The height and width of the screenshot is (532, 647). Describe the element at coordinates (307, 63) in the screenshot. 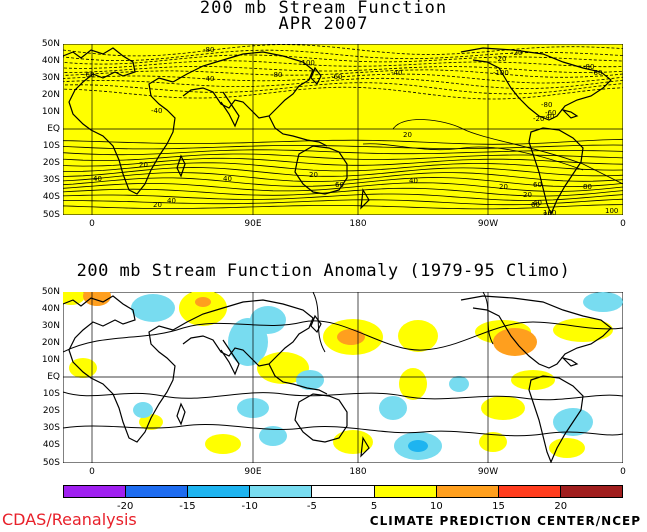

I see `contour-label: -100` at that location.